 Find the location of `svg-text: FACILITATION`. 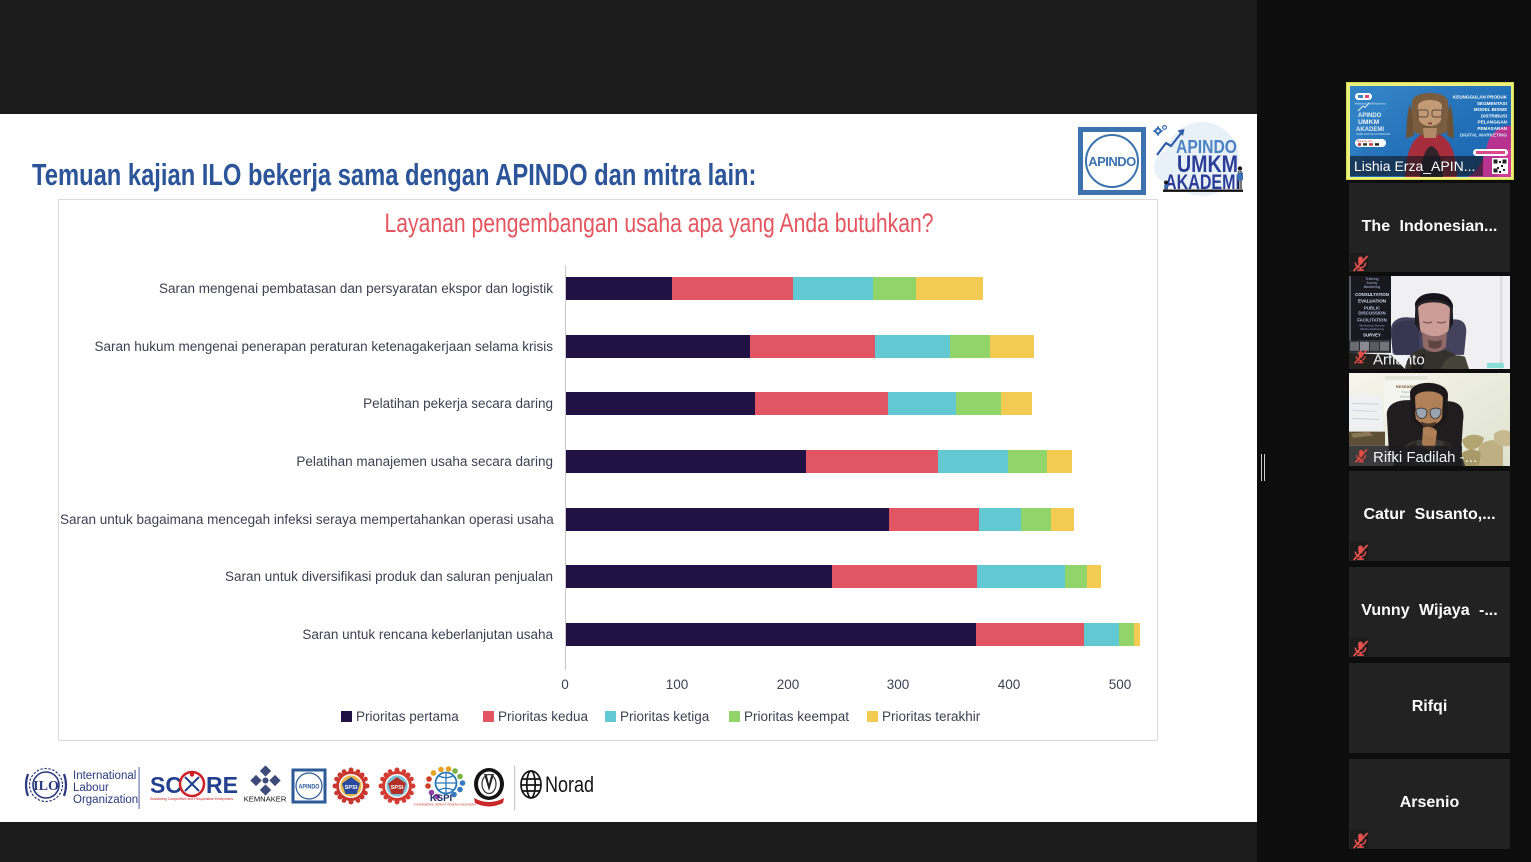

svg-text: FACILITATION is located at coordinates (1372, 319).